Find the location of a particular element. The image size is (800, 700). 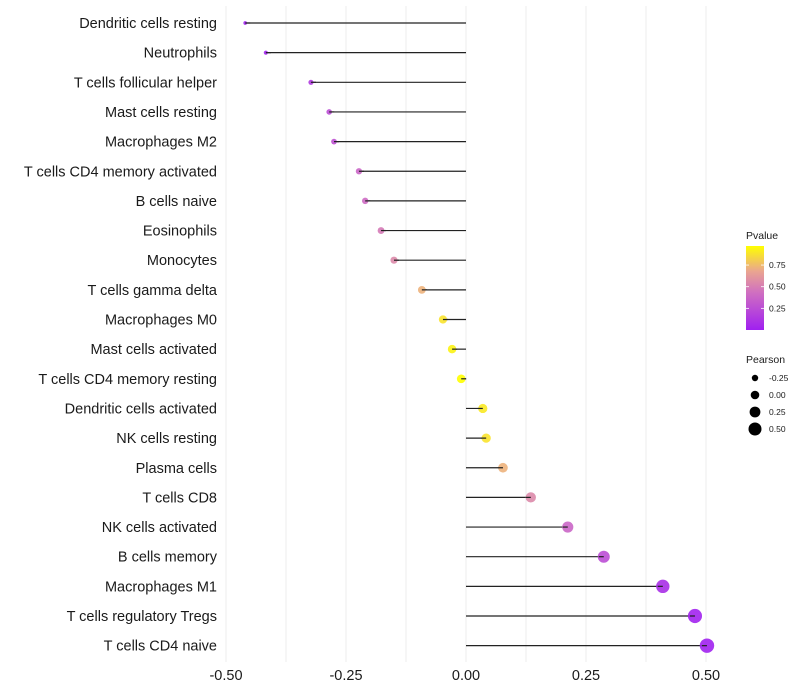

x-axis-labels: -0.50 -0.25 0.00 0.25 0.50 is located at coordinates (464, 676).